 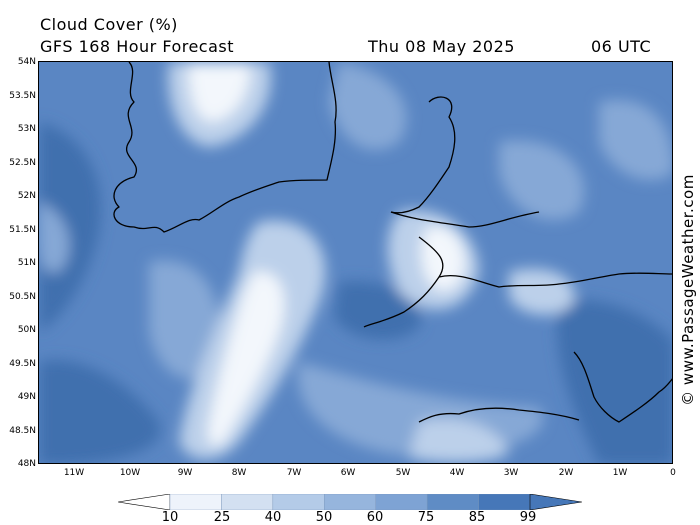 I want to click on lon-label-10w: 10W, so click(x=130, y=473).